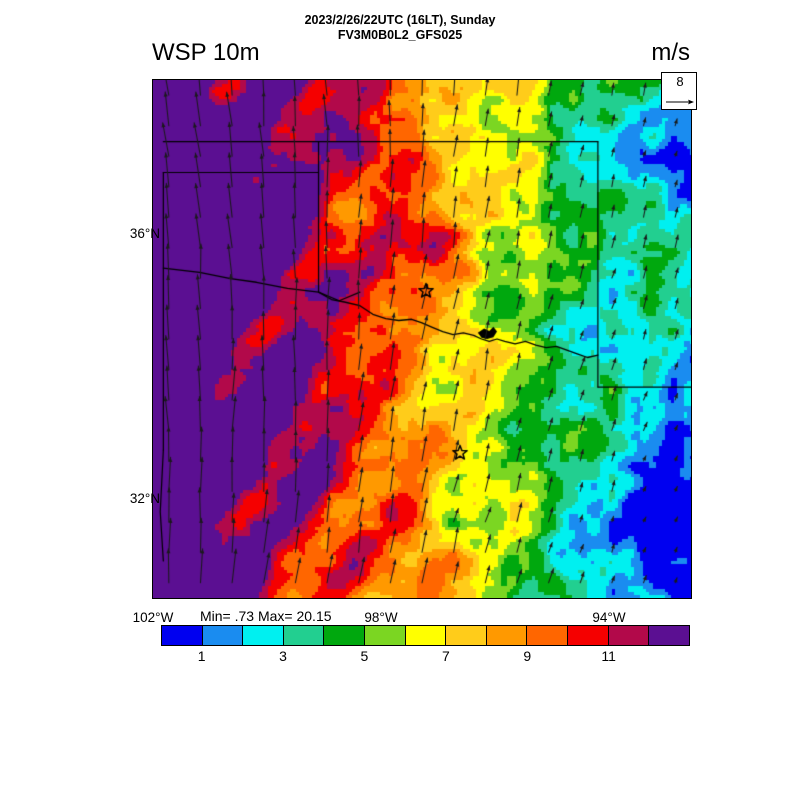 The image size is (800, 800). What do you see at coordinates (400, 20) in the screenshot?
I see `datetime-title: 2023/2/26/22UTC (16LT), Sunday` at bounding box center [400, 20].